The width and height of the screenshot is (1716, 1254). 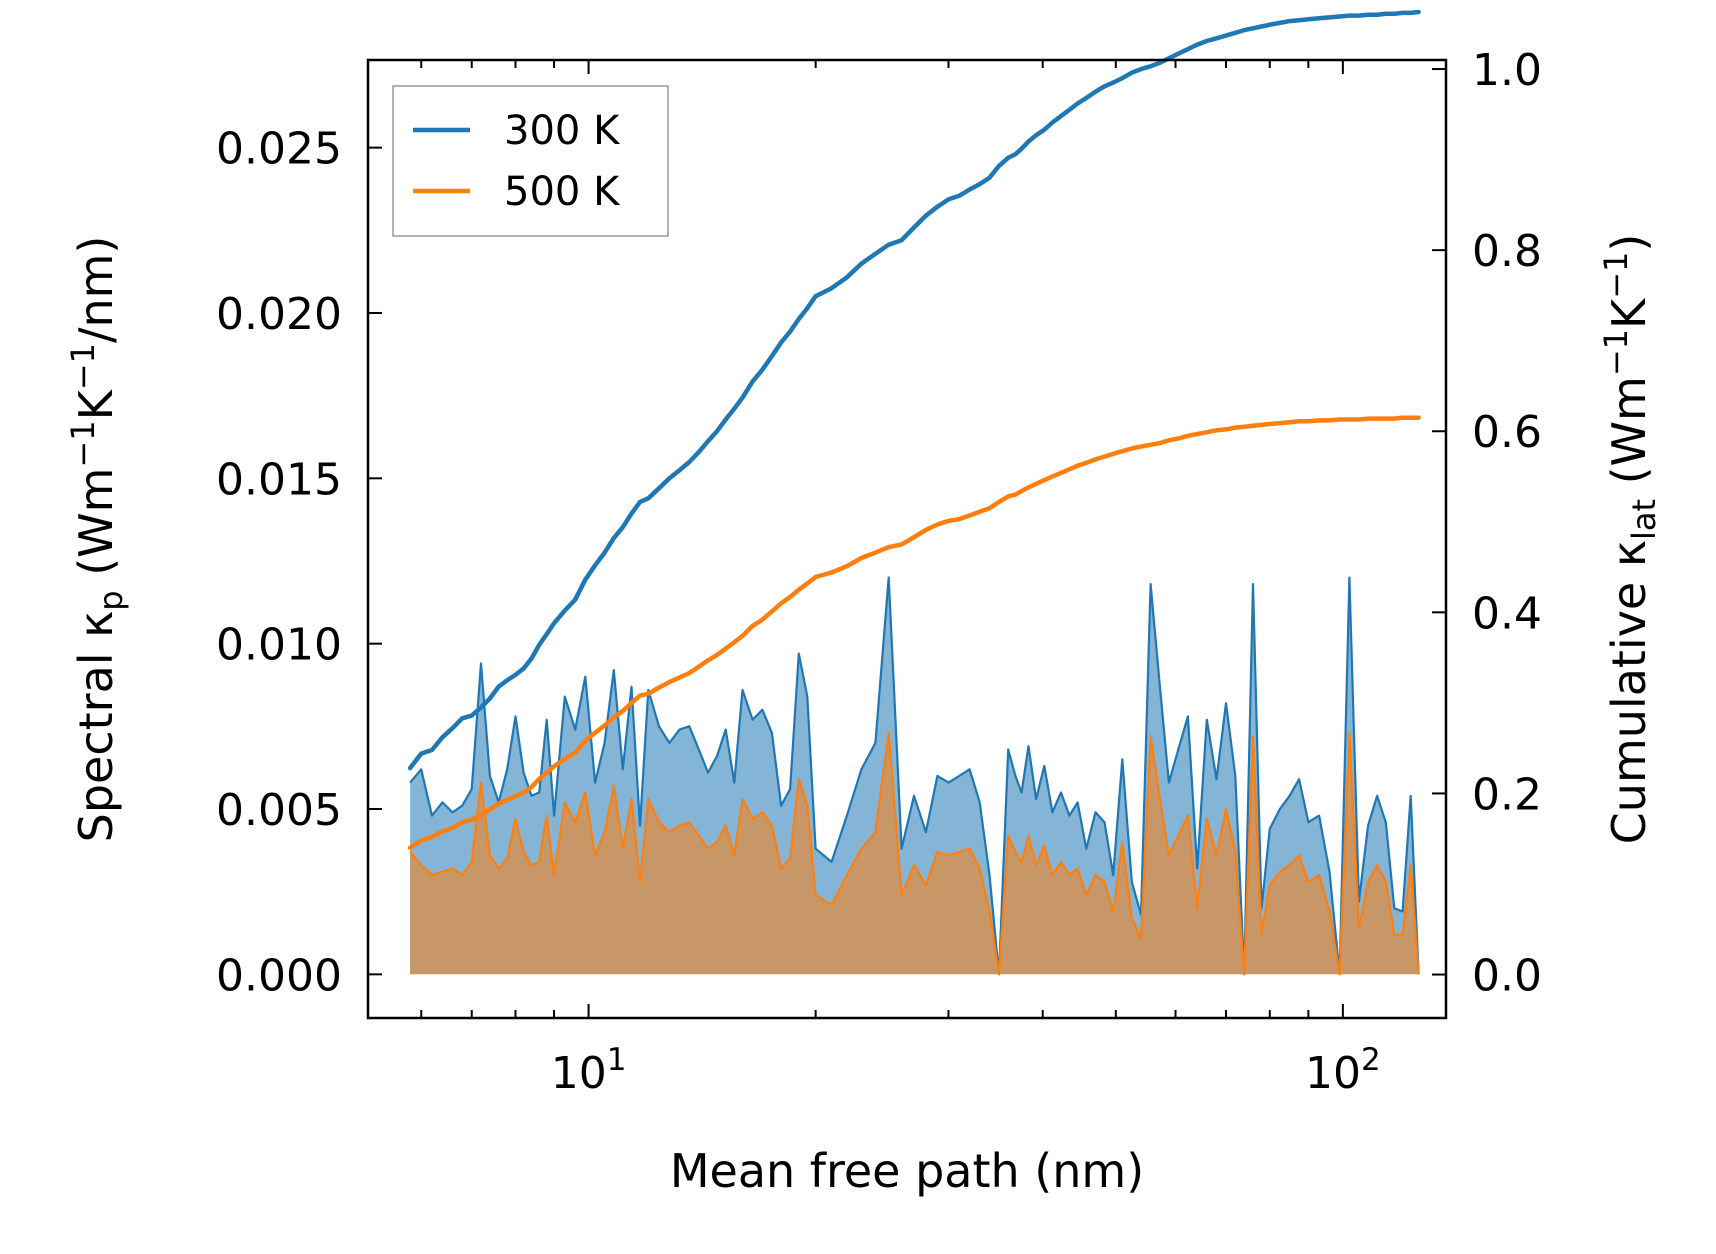 What do you see at coordinates (1507, 70) in the screenshot?
I see `right-y-tick-label: 1.0` at bounding box center [1507, 70].